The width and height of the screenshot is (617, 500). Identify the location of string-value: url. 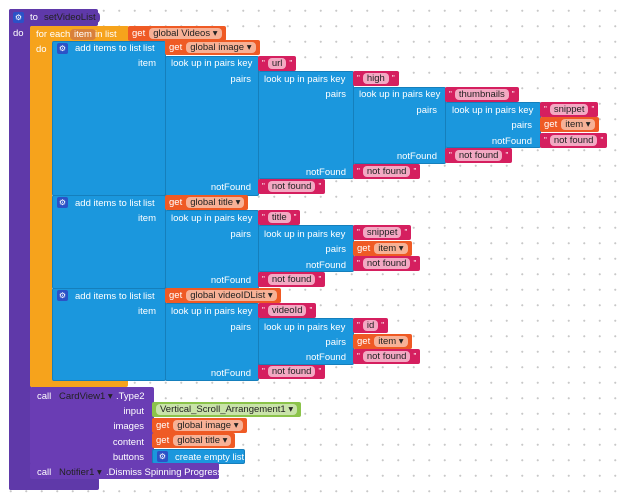
(277, 63).